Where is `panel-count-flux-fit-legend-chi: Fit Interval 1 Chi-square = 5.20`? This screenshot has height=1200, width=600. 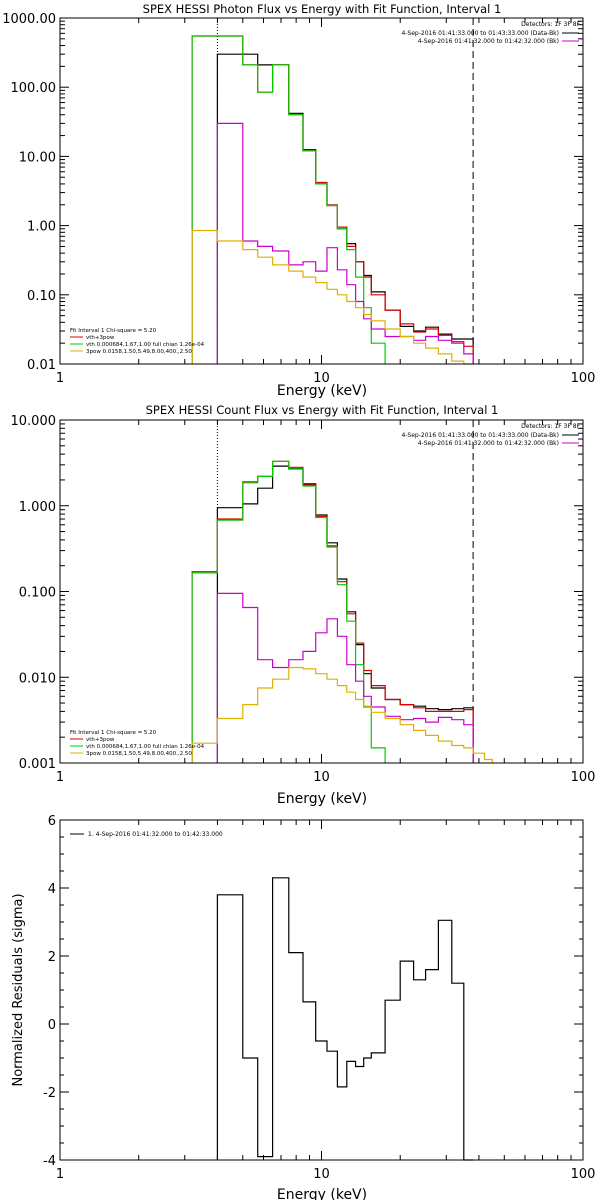
panel-count-flux-fit-legend-chi: Fit Interval 1 Chi-square = 5.20 is located at coordinates (113, 733).